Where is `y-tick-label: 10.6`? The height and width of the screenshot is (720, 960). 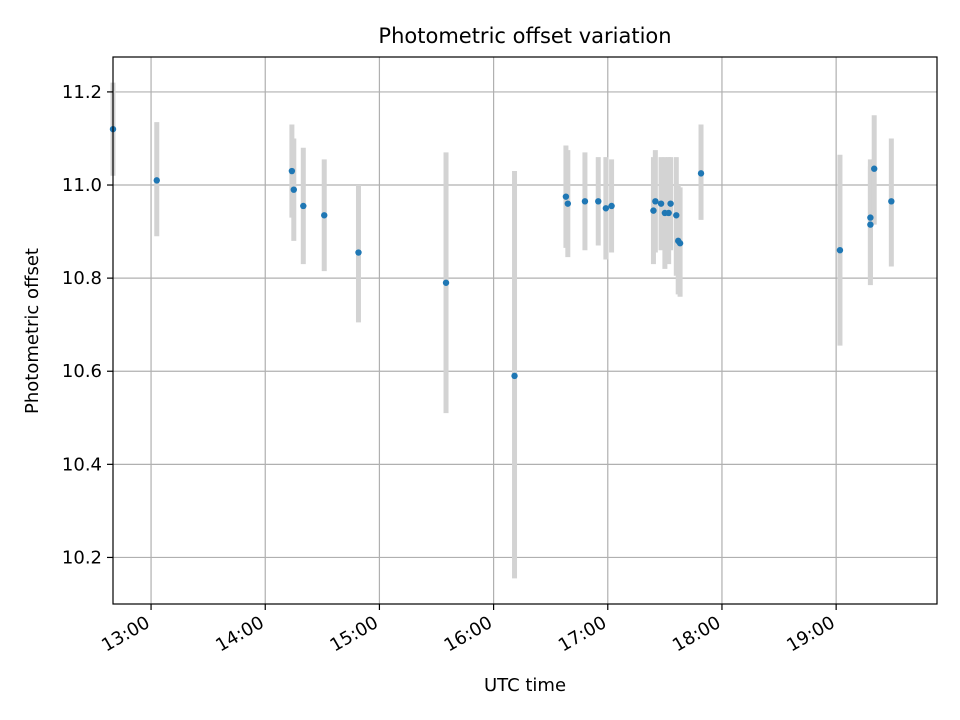 y-tick-label: 10.6 is located at coordinates (82, 371).